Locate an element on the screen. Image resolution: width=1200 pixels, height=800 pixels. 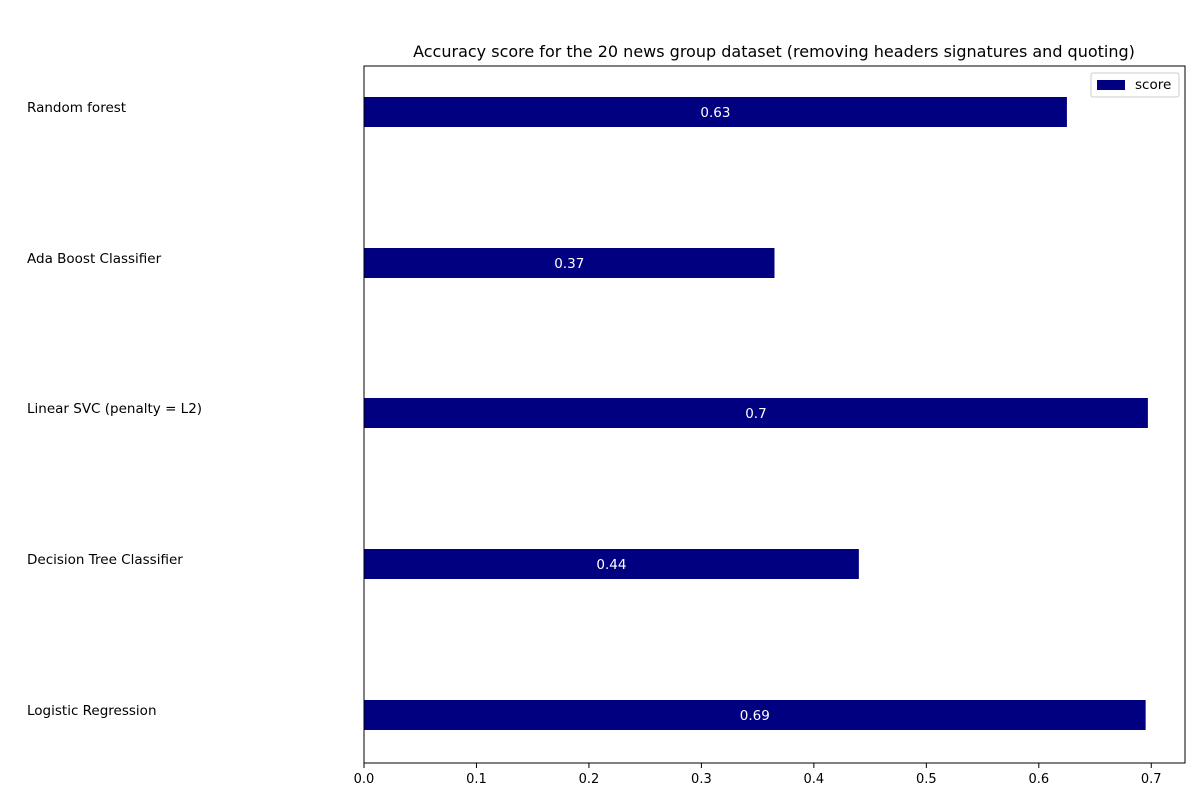
x-axis: 0.0 0.1 0.2 0.3 0.4 0.5 0.6 0.7 is located at coordinates (758, 775).